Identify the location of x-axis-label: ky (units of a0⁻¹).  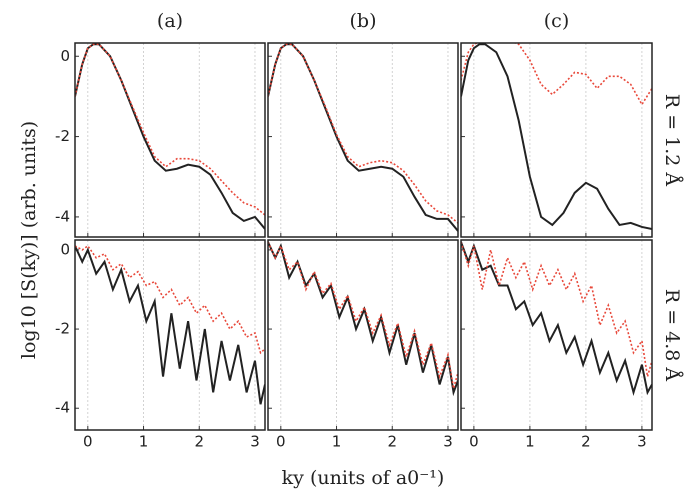
(363, 478).